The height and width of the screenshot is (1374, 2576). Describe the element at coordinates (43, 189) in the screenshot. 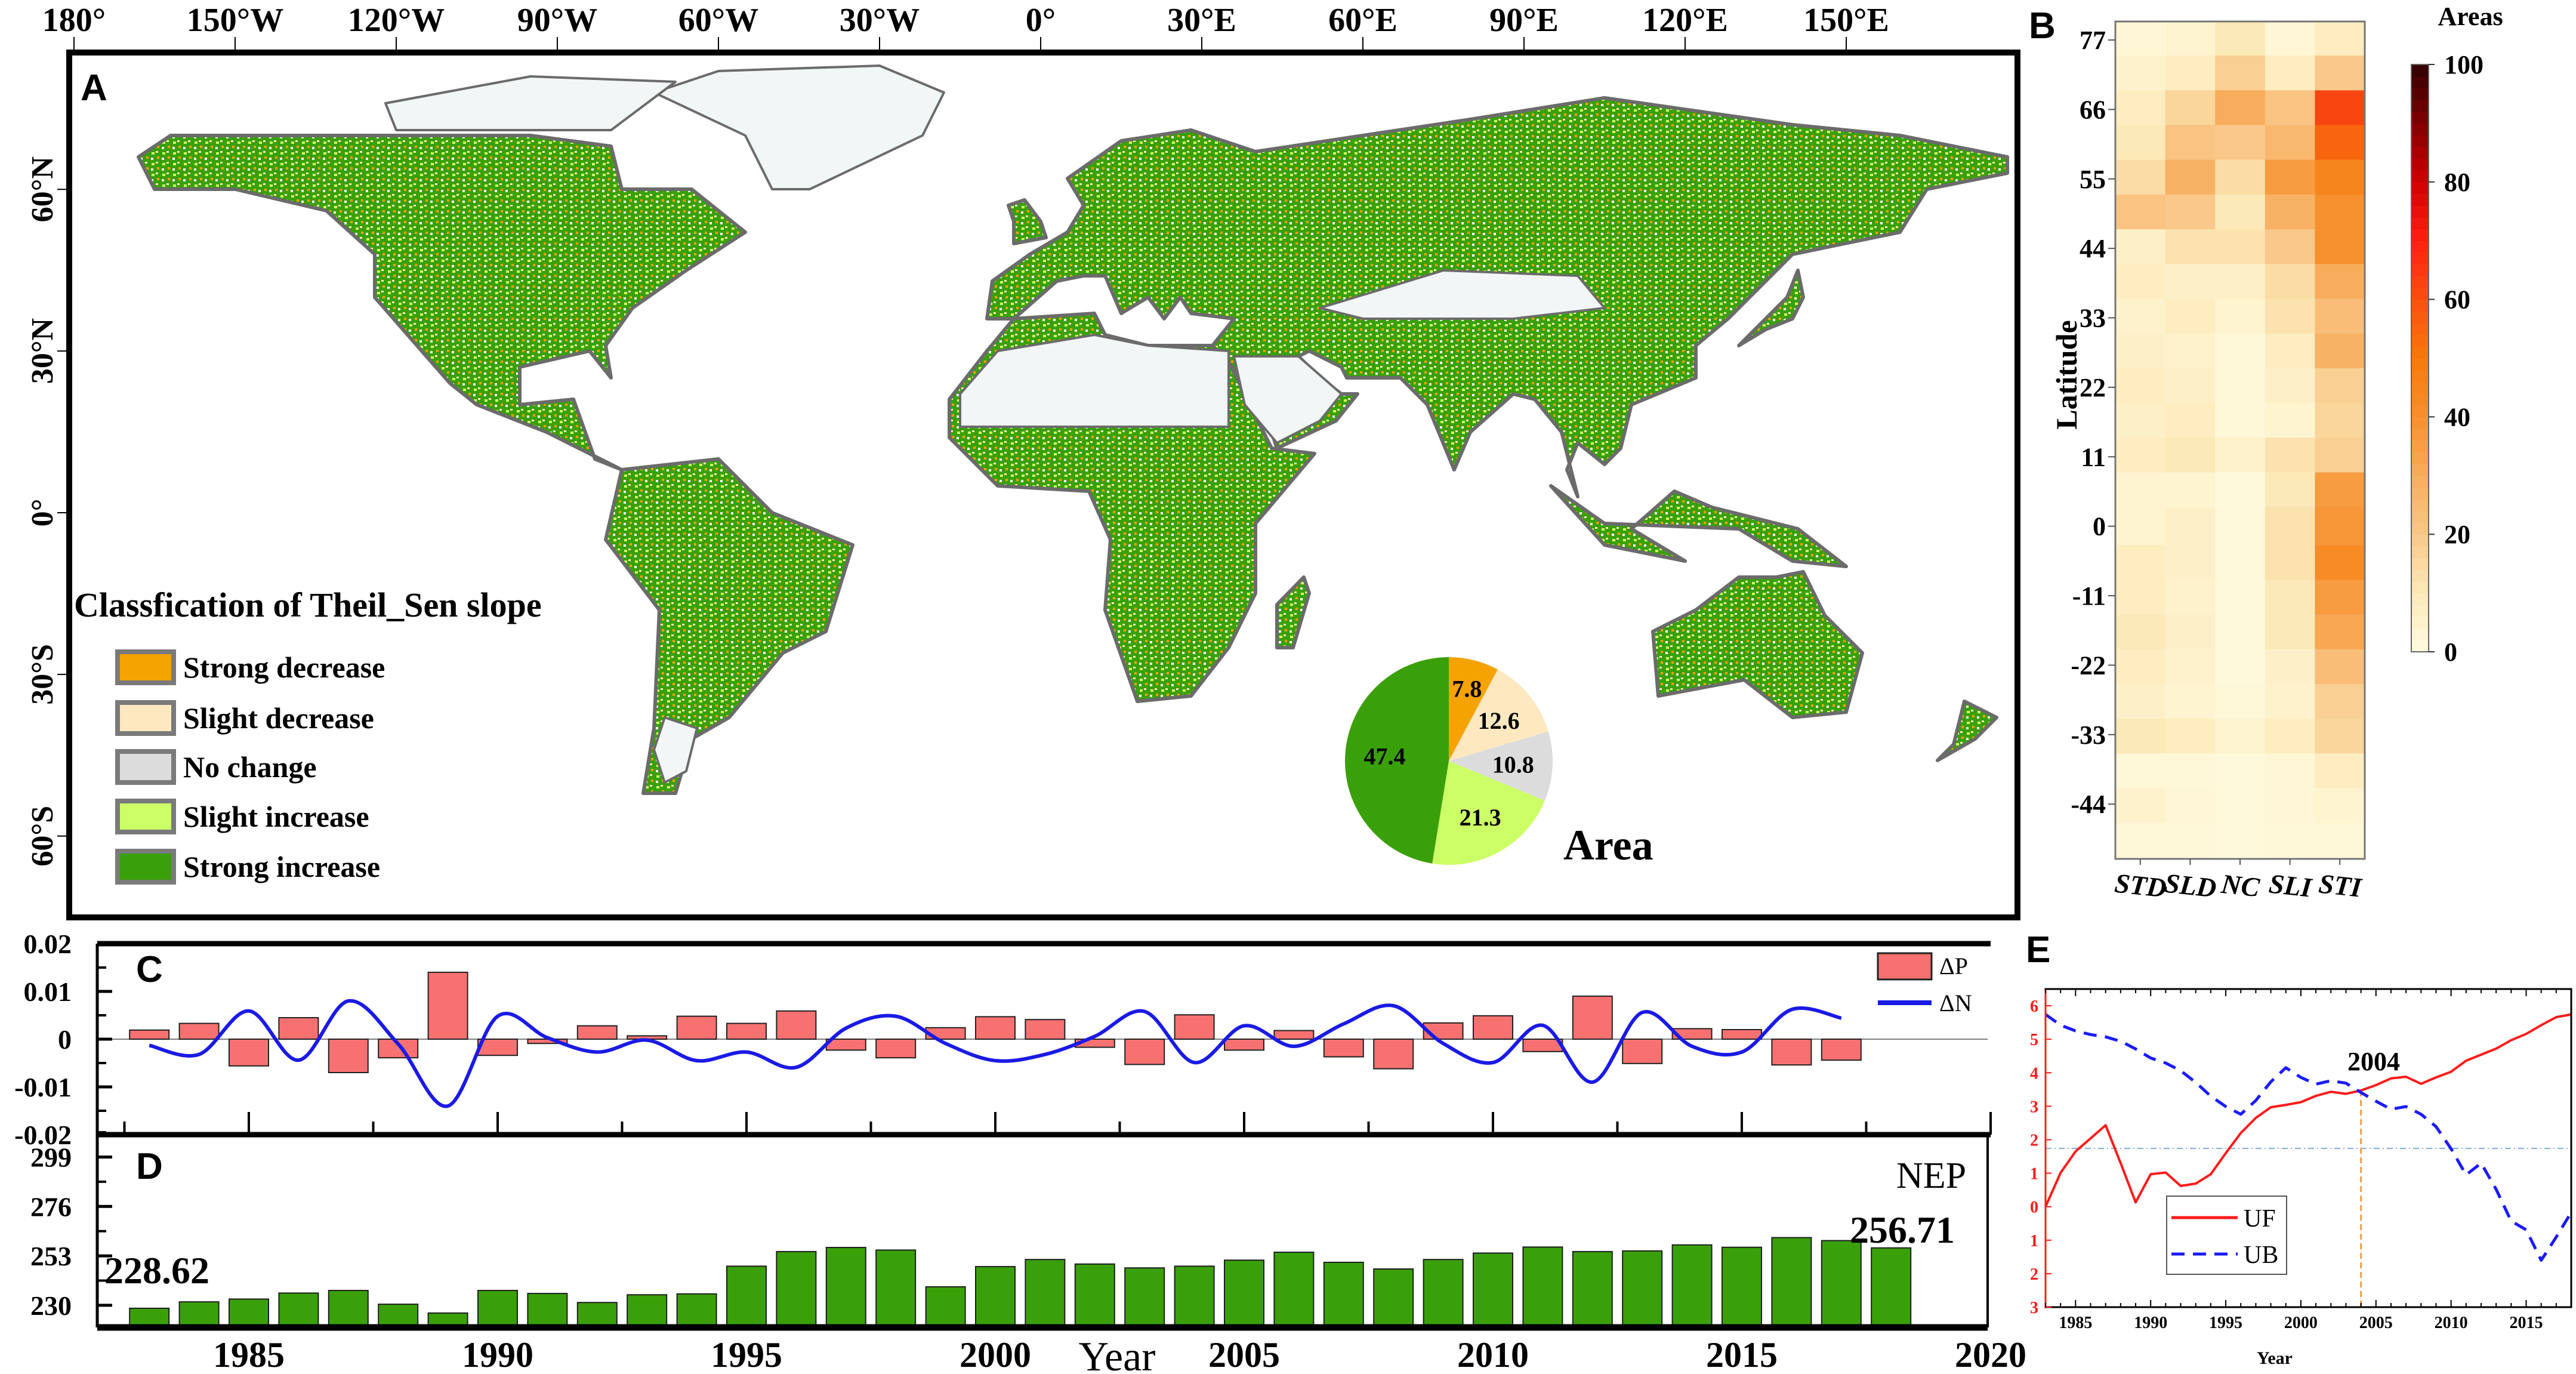

I see `lat-tick-label: 60°N` at that location.